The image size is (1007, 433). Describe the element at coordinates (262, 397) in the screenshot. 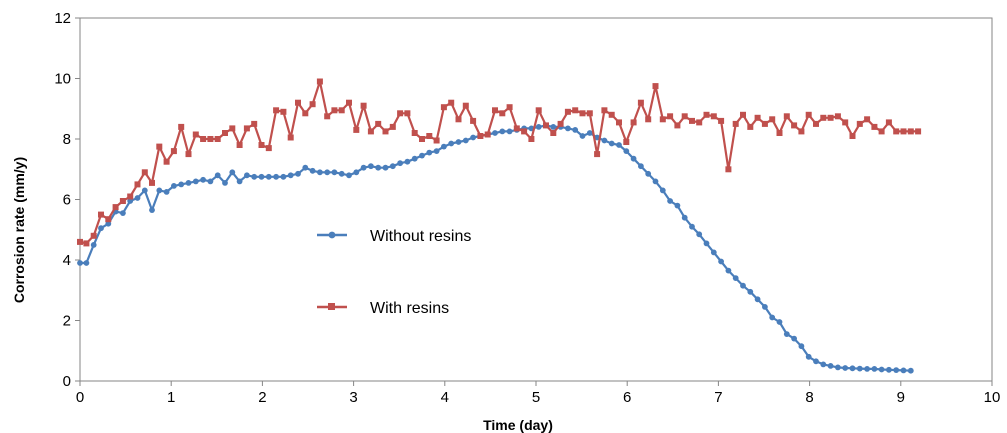

I see `x-tick-label: 2` at that location.